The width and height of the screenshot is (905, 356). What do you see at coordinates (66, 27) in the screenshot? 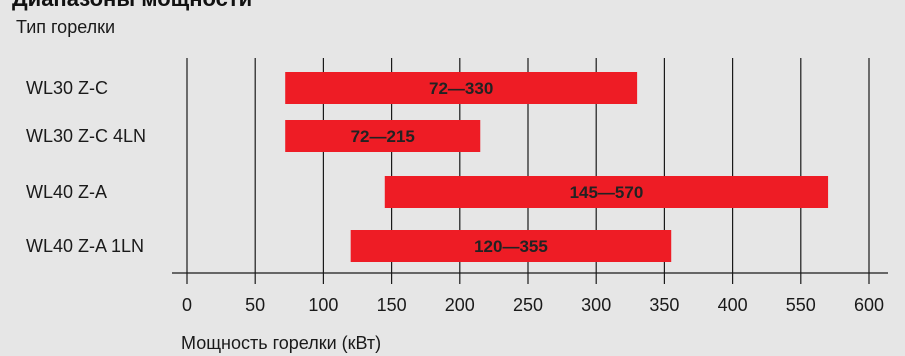
I see `y-axis-title: Тип горелки` at bounding box center [66, 27].